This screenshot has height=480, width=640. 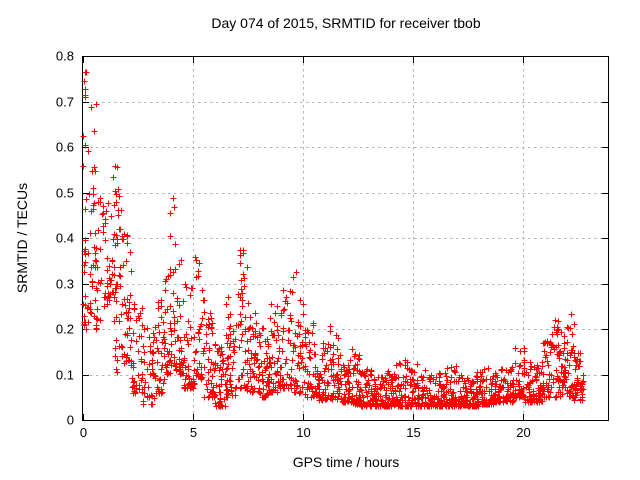 I want to click on y-tick-label: 0.2, so click(x=65, y=329).